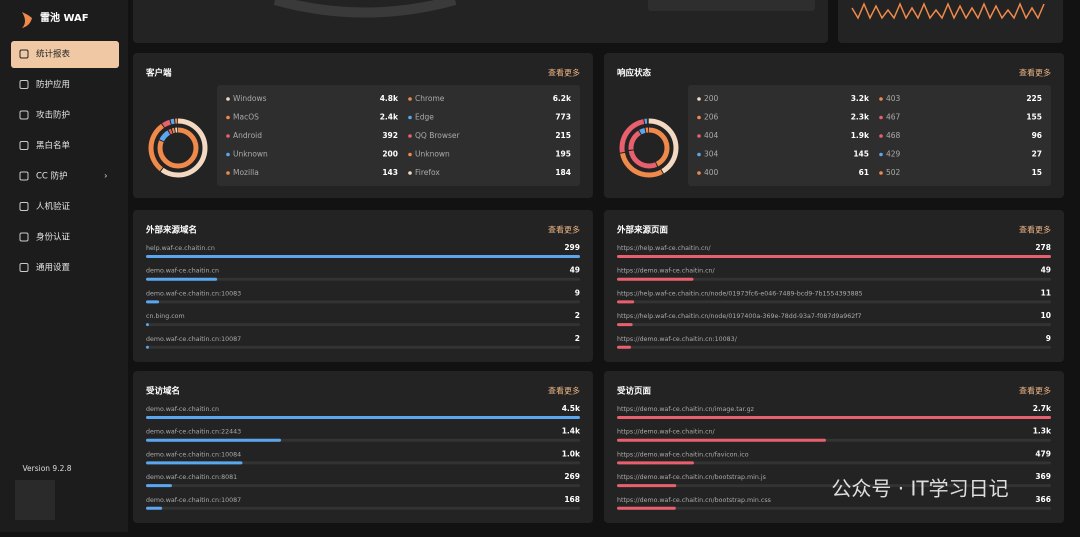  I want to click on row-name: https://demo.waf-ce.chaitin.cn:10083/, so click(677, 339).